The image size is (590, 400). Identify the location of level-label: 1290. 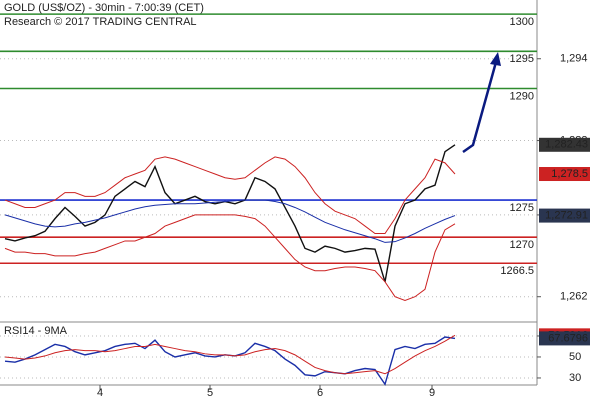
(522, 96).